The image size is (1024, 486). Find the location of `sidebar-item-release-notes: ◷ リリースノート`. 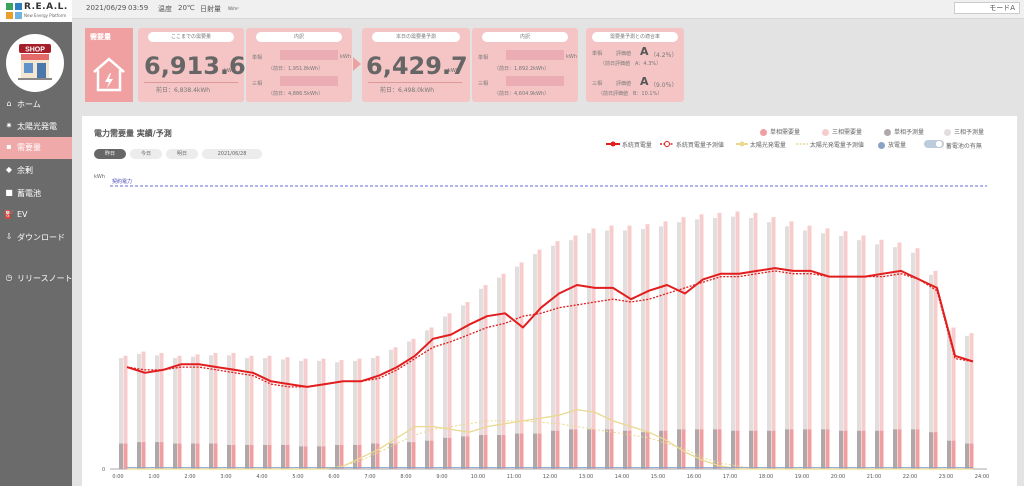

sidebar-item-release-notes: ◷ リリースノート is located at coordinates (36, 279).